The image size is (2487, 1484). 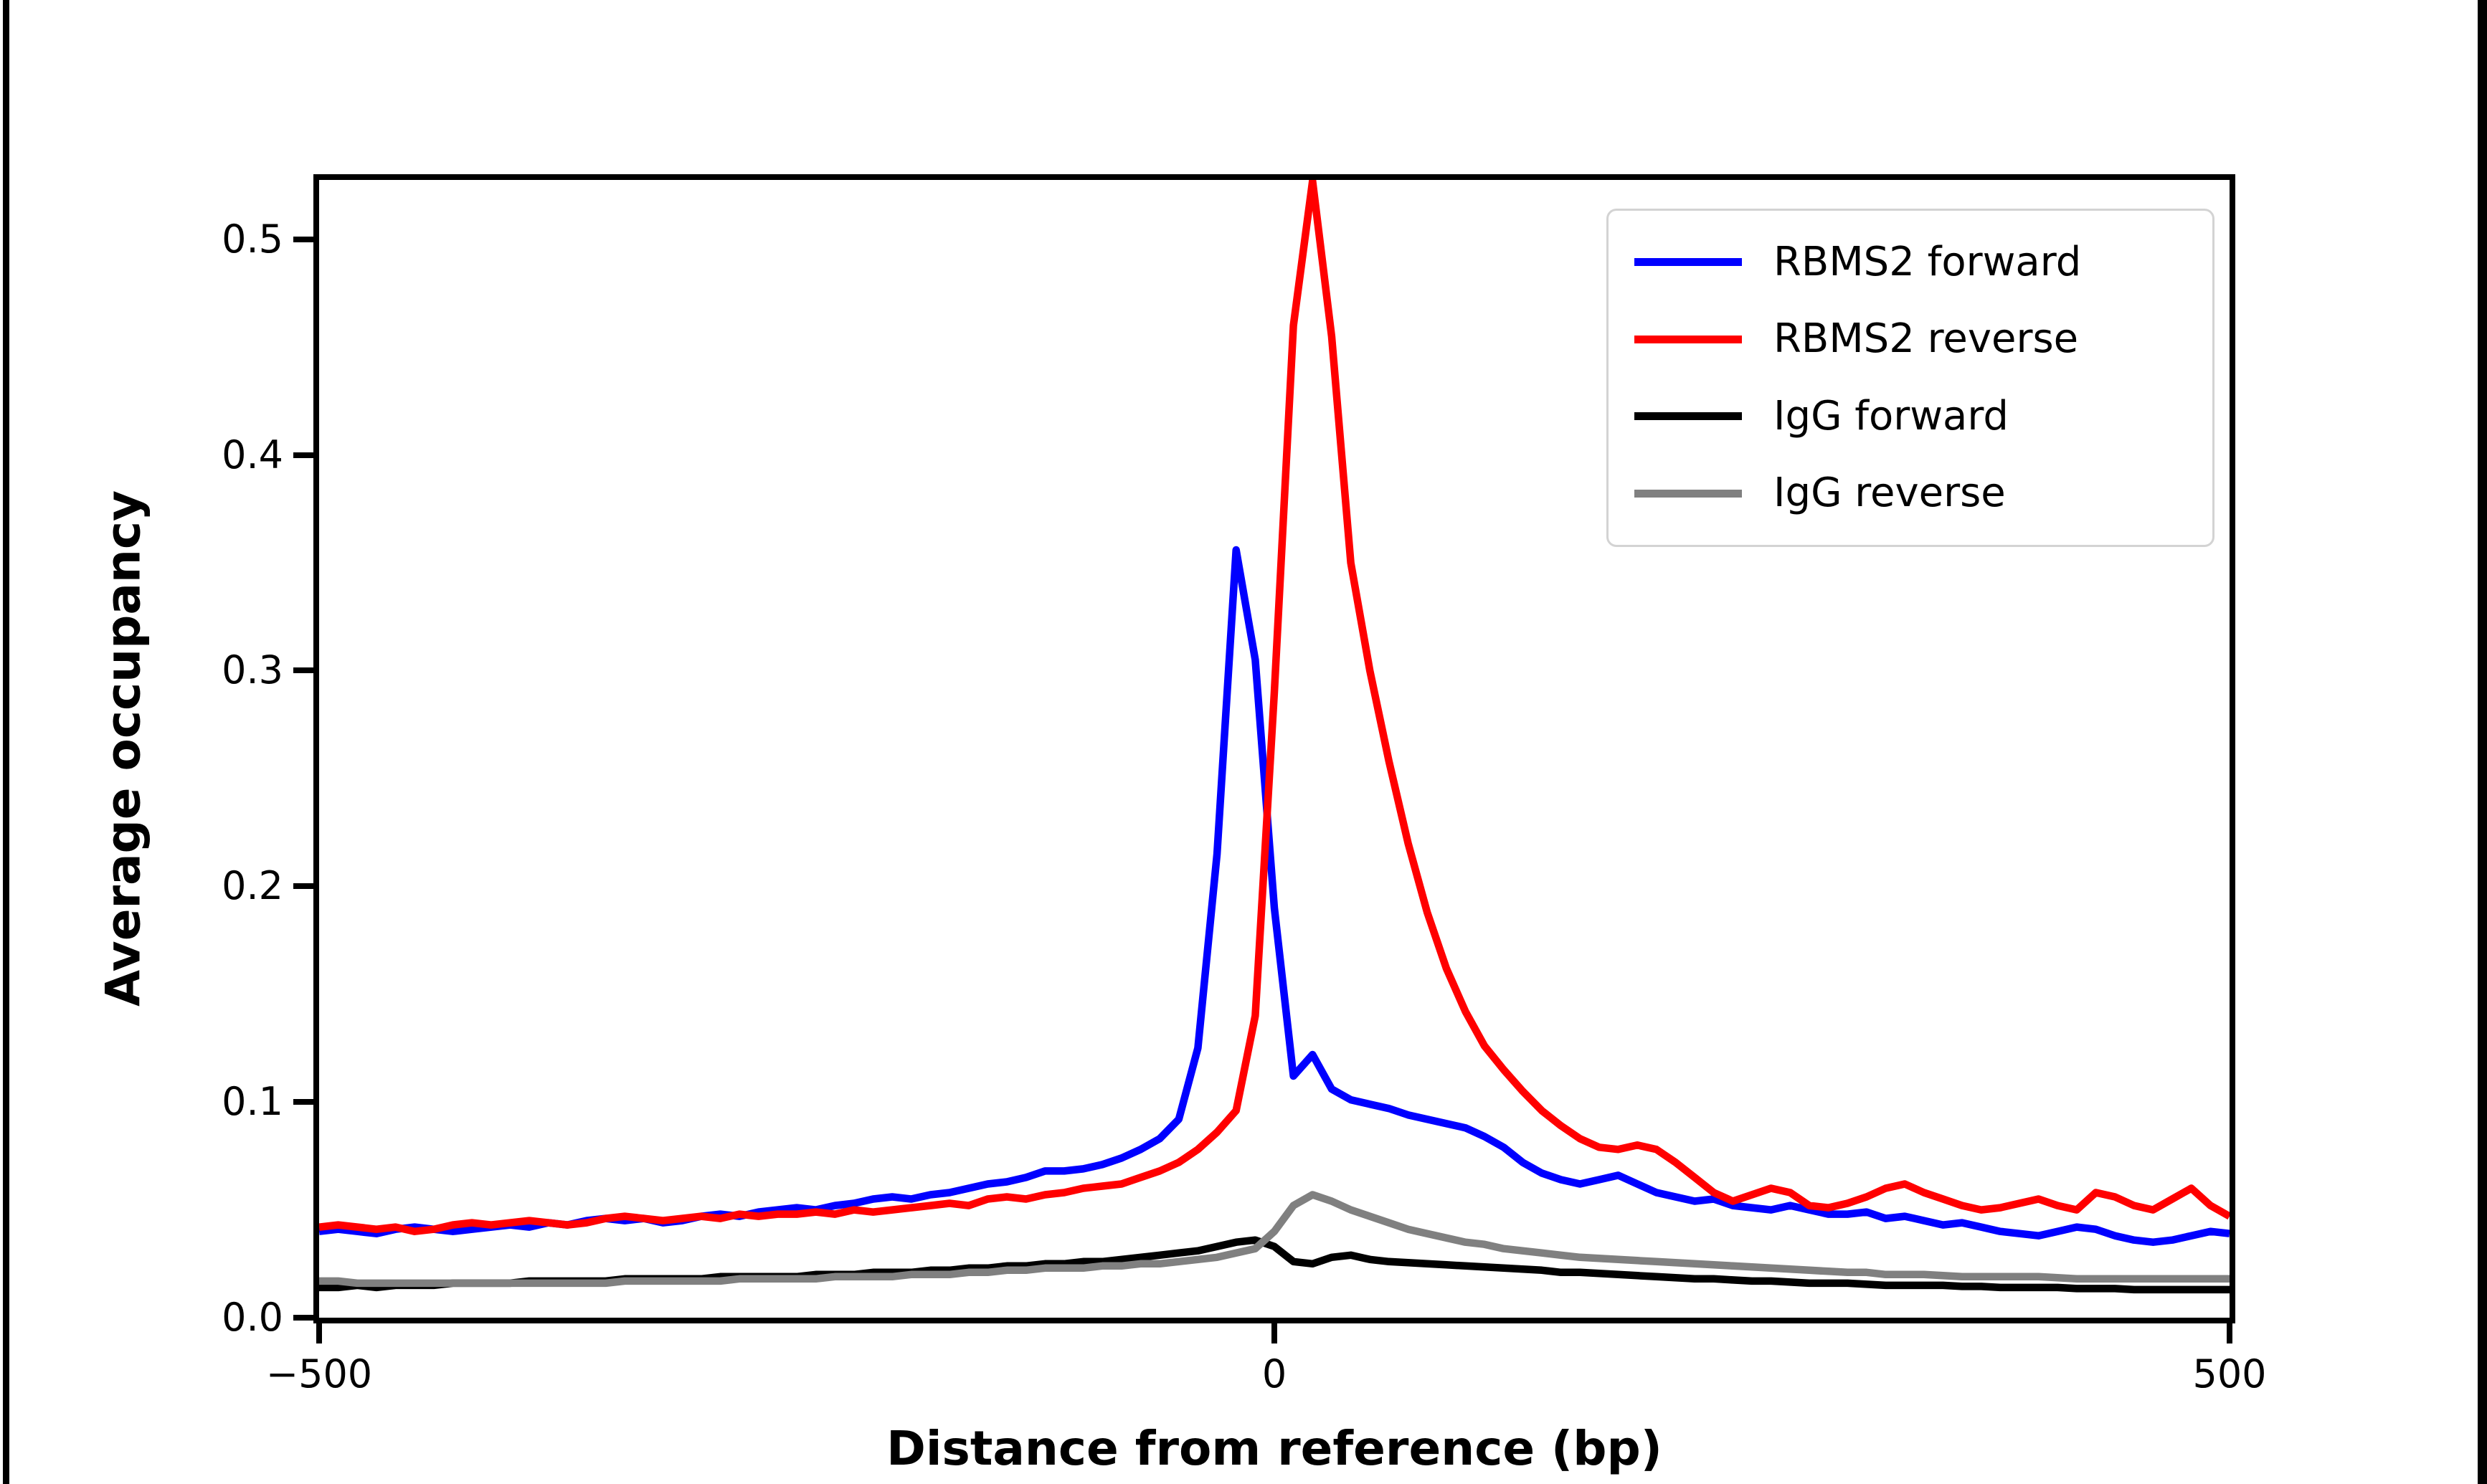 I want to click on legend-item-igg-forward: IgG forward, so click(x=1911, y=417).